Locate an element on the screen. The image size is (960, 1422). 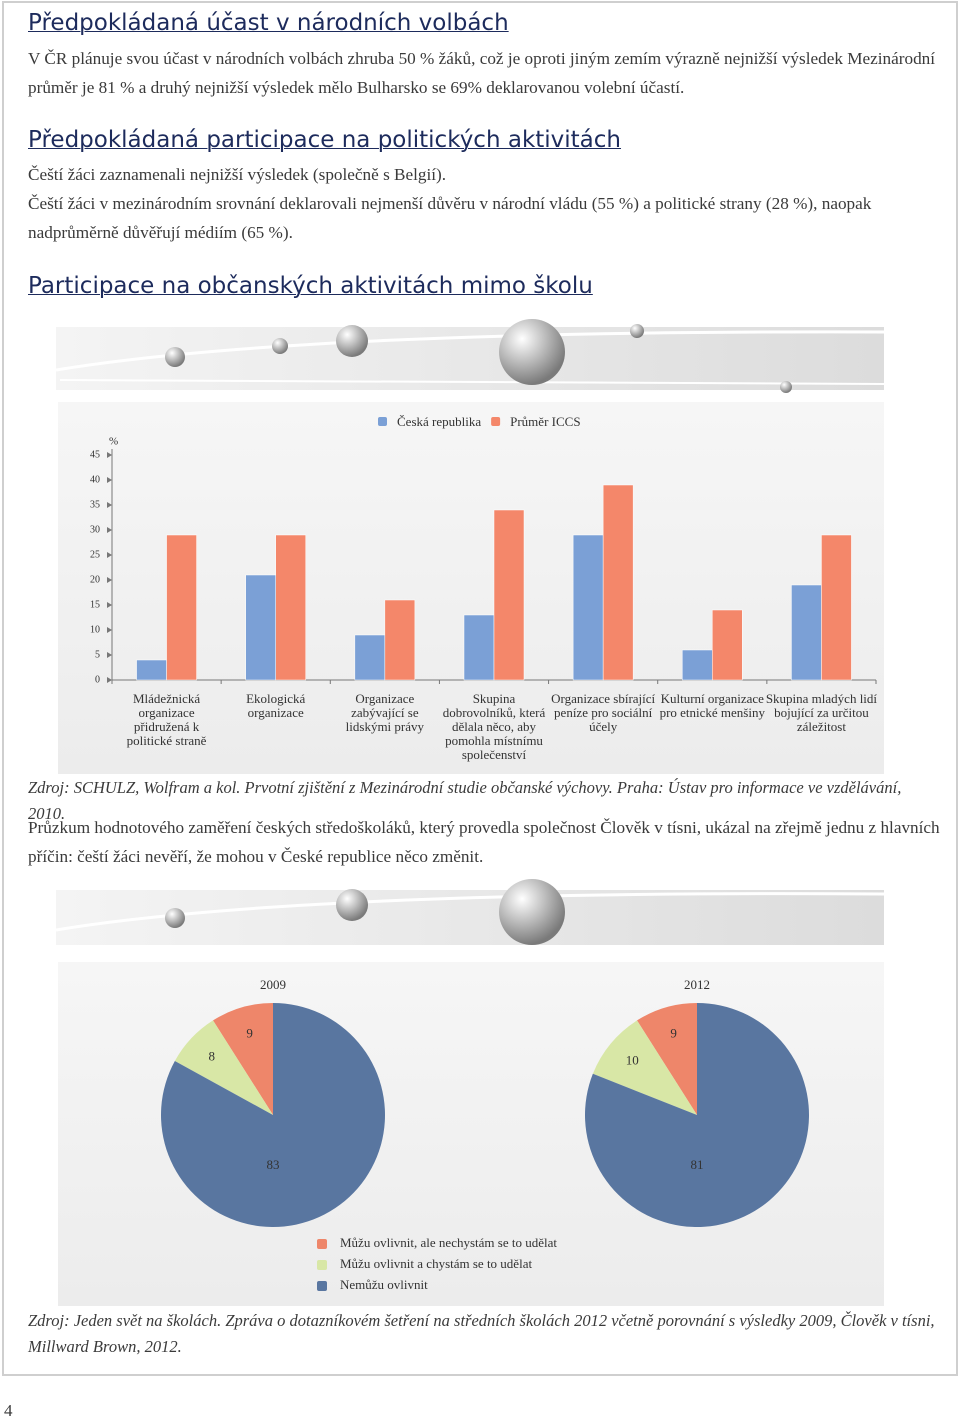
y-tick-label: 15 is located at coordinates (95, 604).